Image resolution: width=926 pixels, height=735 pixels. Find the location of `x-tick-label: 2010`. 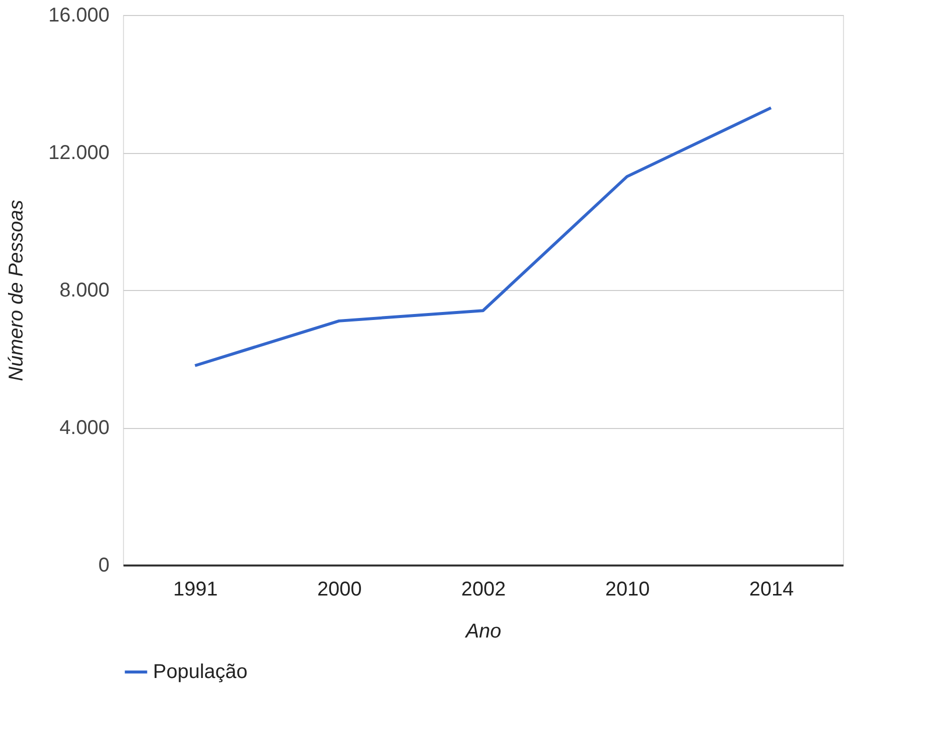

x-tick-label: 2010 is located at coordinates (627, 589).